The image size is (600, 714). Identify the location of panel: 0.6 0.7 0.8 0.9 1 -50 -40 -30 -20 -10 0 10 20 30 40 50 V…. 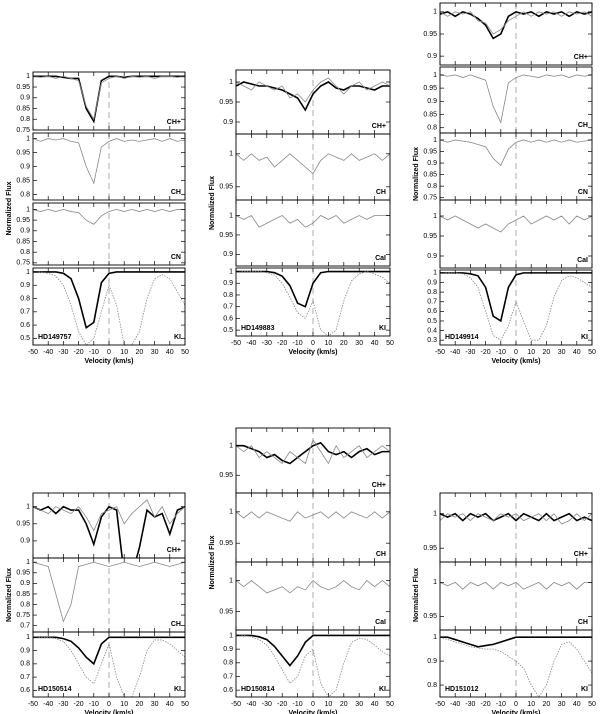
(308, 671).